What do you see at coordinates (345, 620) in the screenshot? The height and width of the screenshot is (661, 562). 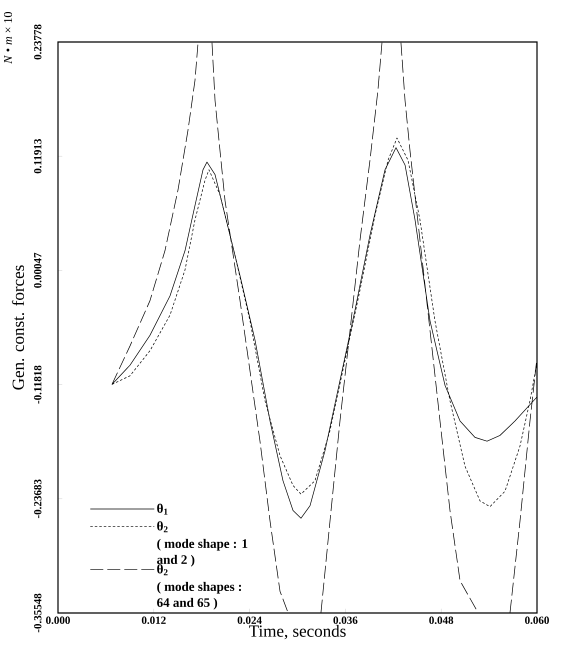 I see `x-tick-label: 0.036` at bounding box center [345, 620].